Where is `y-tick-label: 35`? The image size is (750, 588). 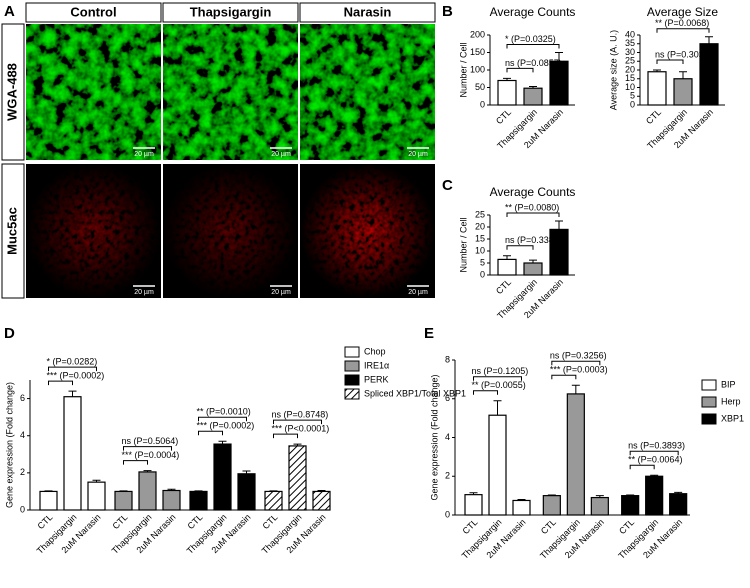
y-tick-label: 35 is located at coordinates (630, 43).